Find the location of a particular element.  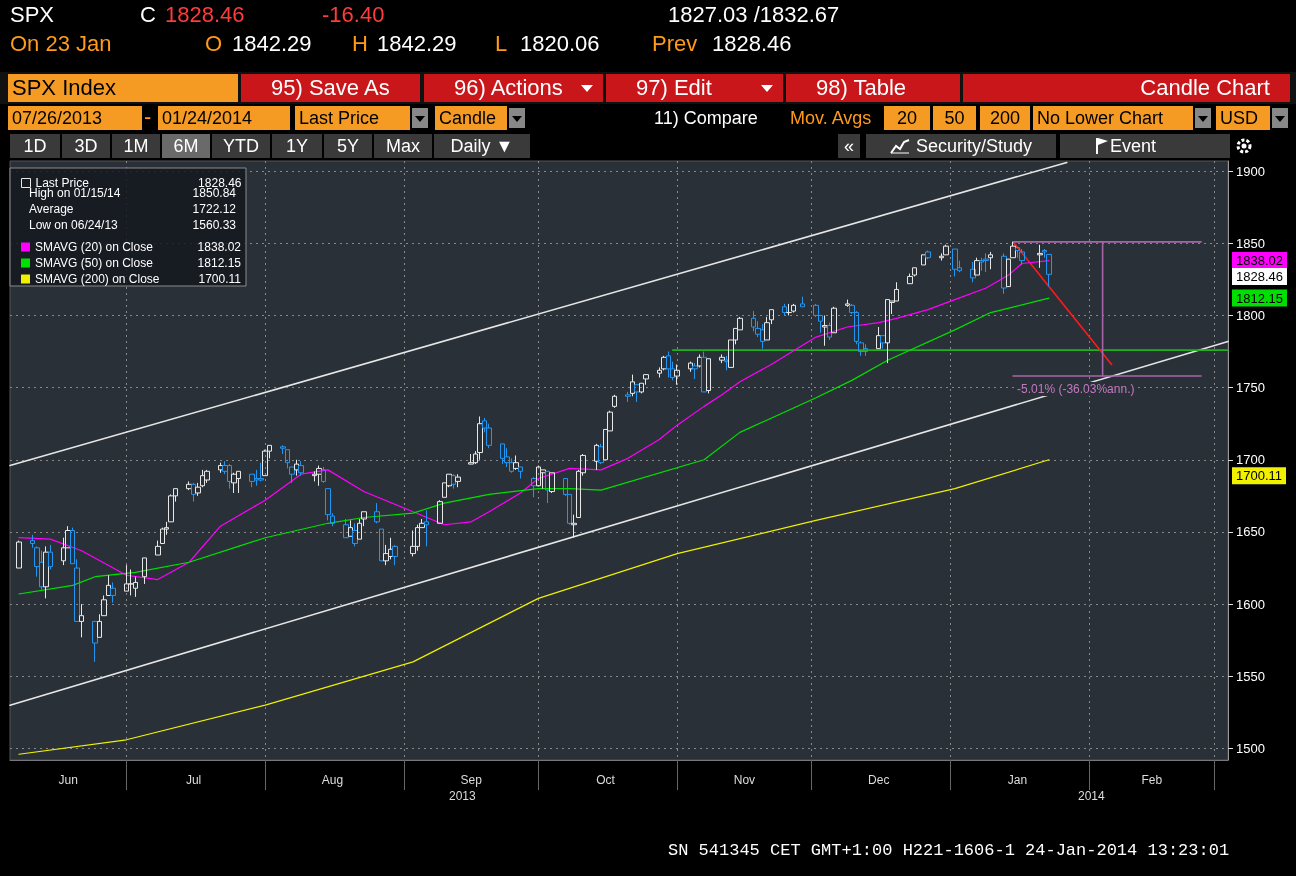

x-tick-label: Sep is located at coordinates (471, 780).